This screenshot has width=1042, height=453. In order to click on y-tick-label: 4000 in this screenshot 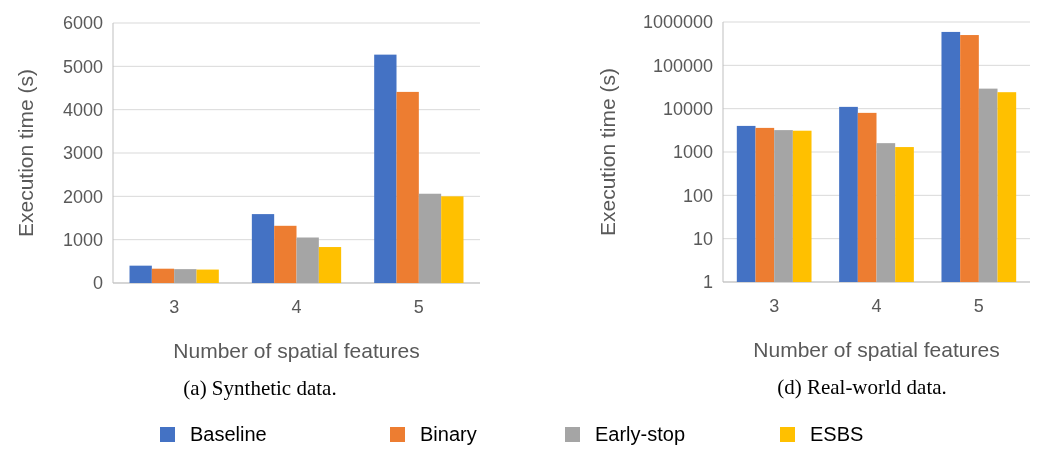, I will do `click(82, 109)`.